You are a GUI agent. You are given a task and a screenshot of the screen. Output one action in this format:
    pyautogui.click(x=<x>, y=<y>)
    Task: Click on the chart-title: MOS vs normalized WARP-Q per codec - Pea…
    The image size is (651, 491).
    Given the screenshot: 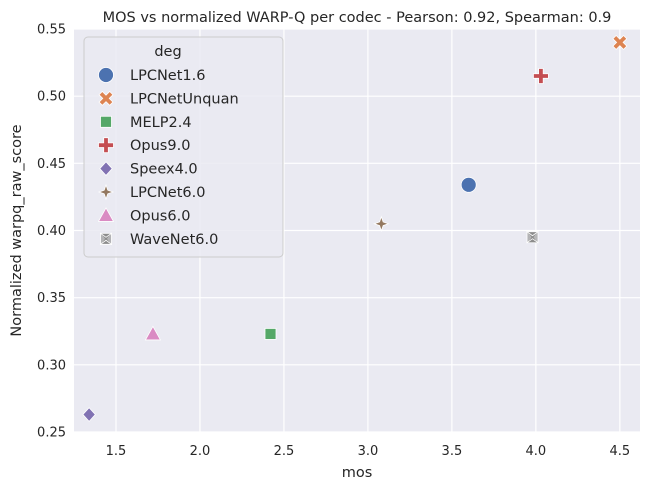 What is the action you would take?
    pyautogui.click(x=357, y=18)
    